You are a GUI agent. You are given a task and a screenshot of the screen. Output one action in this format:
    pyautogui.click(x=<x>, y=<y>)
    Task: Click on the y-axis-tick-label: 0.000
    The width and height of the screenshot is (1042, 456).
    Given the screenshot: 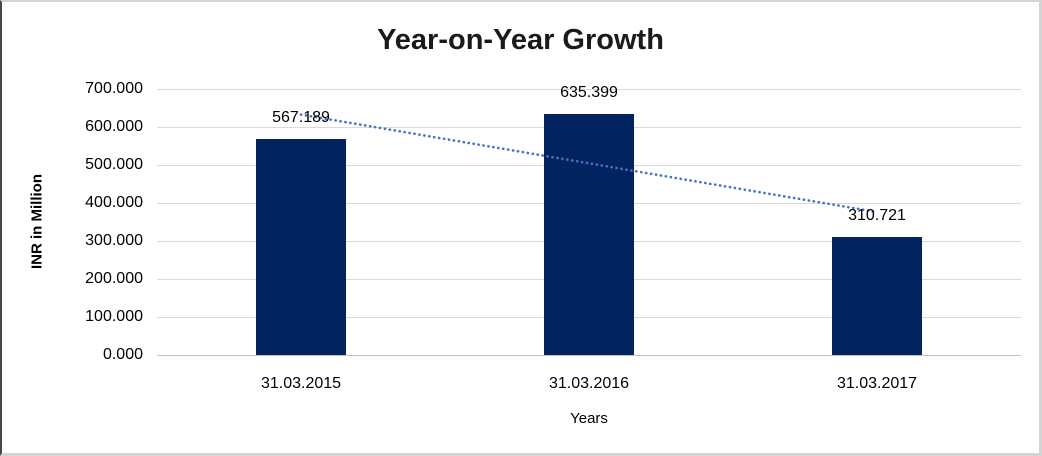 What is the action you would take?
    pyautogui.click(x=122, y=354)
    